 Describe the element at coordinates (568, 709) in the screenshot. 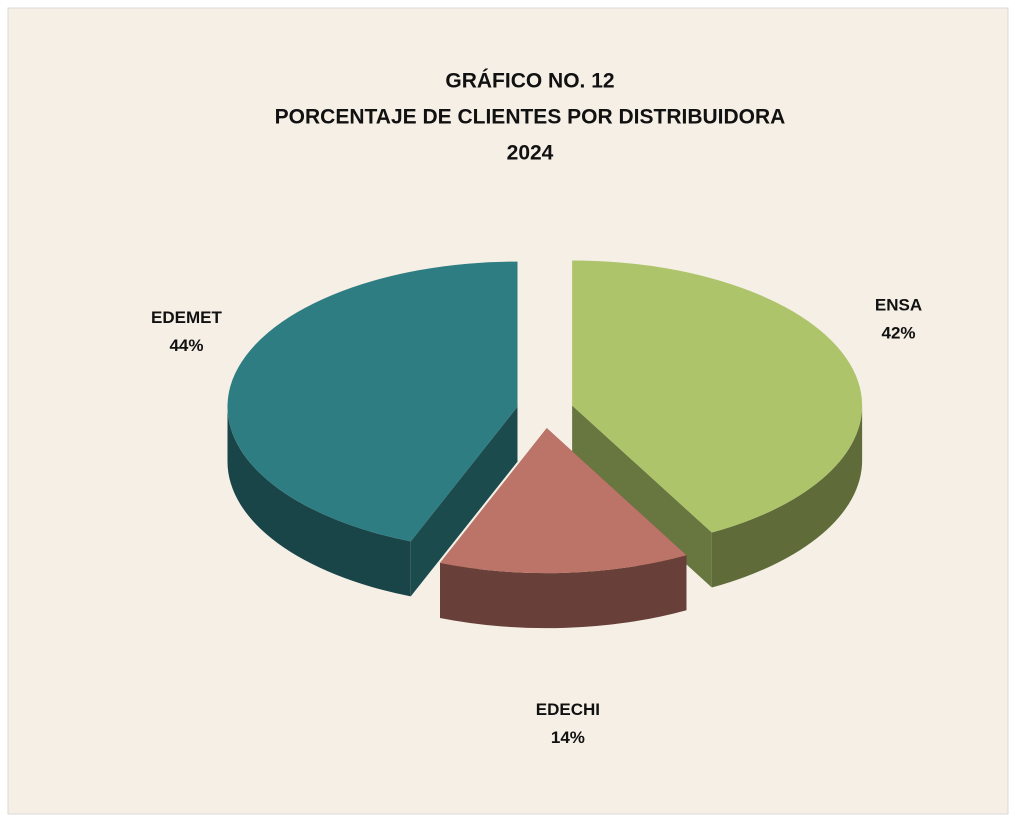

I see `data-label-name: EDECHI` at that location.